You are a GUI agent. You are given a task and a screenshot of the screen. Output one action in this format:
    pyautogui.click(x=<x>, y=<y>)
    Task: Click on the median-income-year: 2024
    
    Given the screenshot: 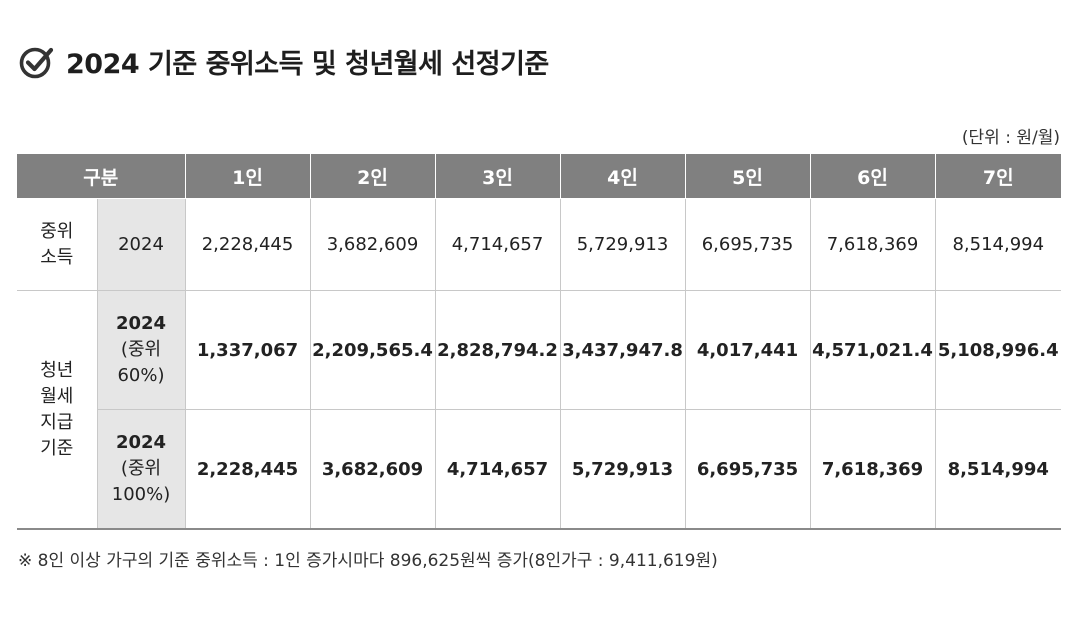 What is the action you would take?
    pyautogui.click(x=141, y=244)
    